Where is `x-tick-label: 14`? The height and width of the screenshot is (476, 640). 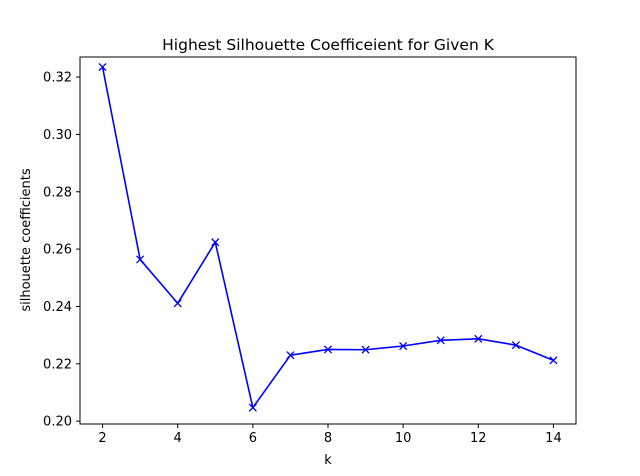
x-tick-label: 14 is located at coordinates (553, 438).